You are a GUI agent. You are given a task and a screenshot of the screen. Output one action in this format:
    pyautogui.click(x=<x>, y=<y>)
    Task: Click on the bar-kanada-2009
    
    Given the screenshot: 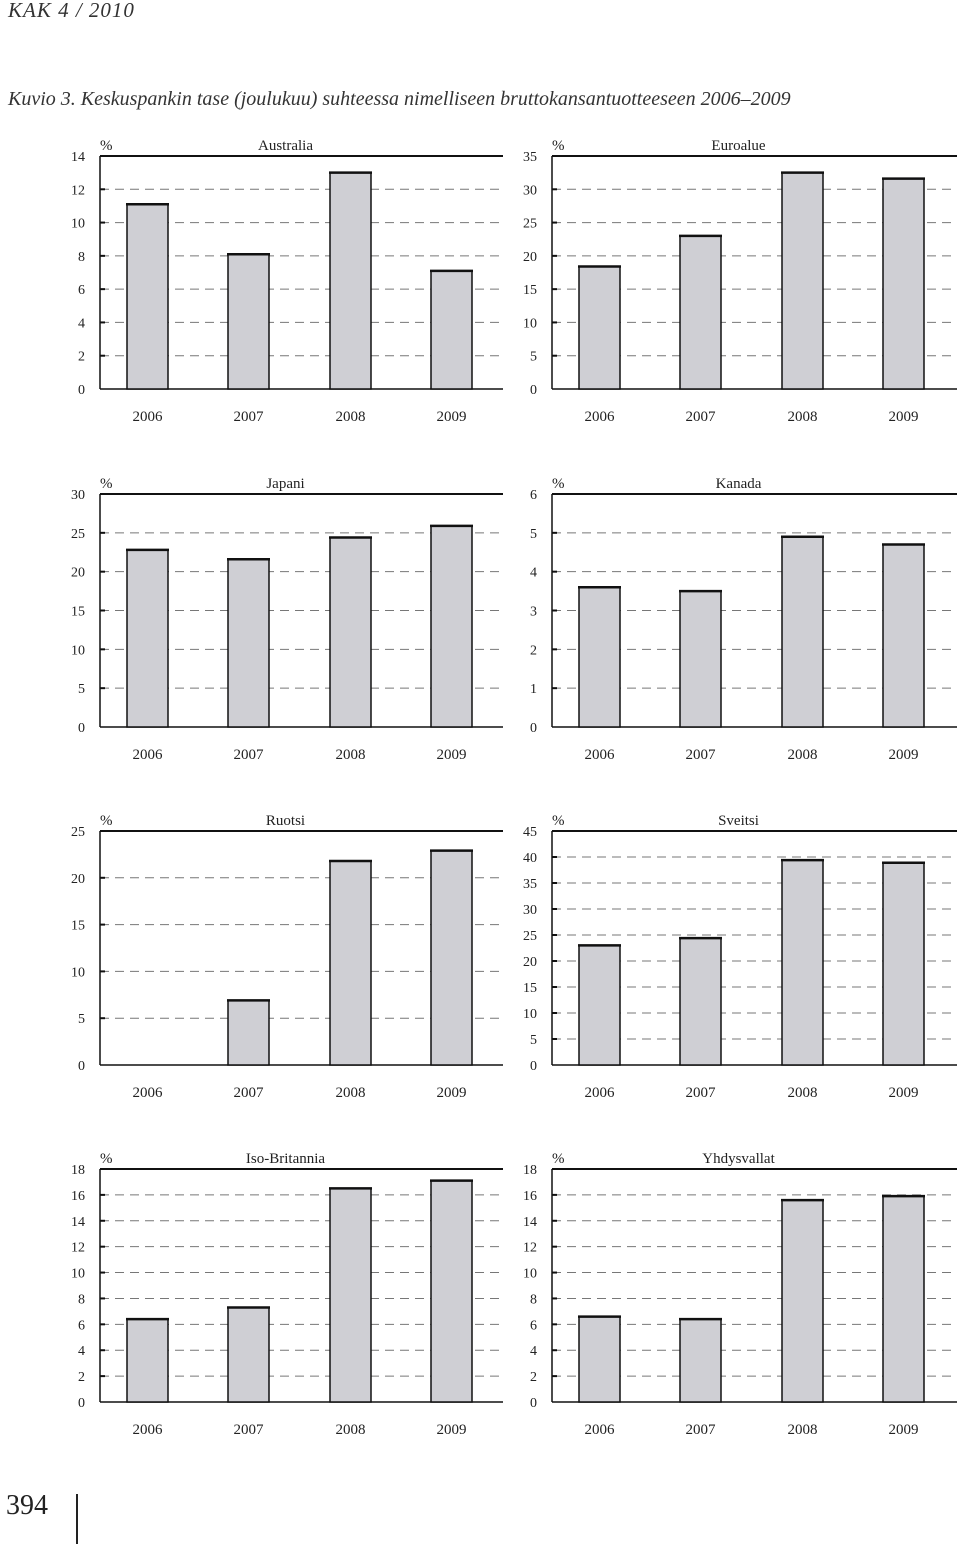 What is the action you would take?
    pyautogui.click(x=903, y=635)
    